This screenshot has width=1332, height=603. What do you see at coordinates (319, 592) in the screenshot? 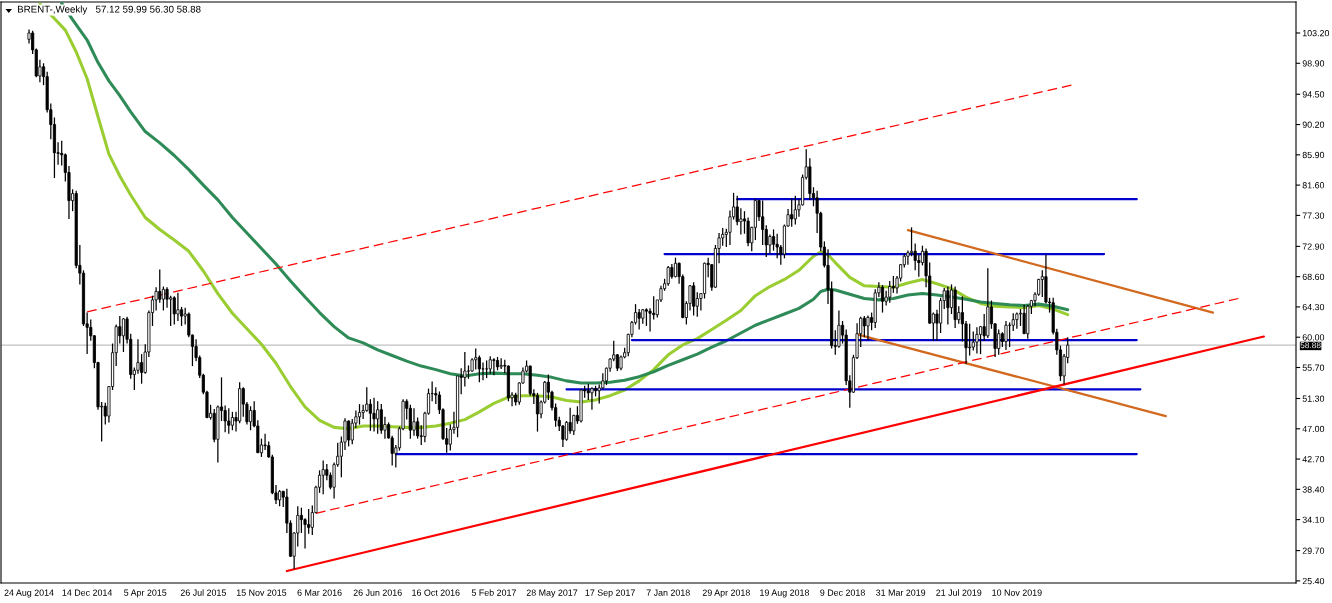
I see `x-tick-label: 6 Mar 2016` at bounding box center [319, 592].